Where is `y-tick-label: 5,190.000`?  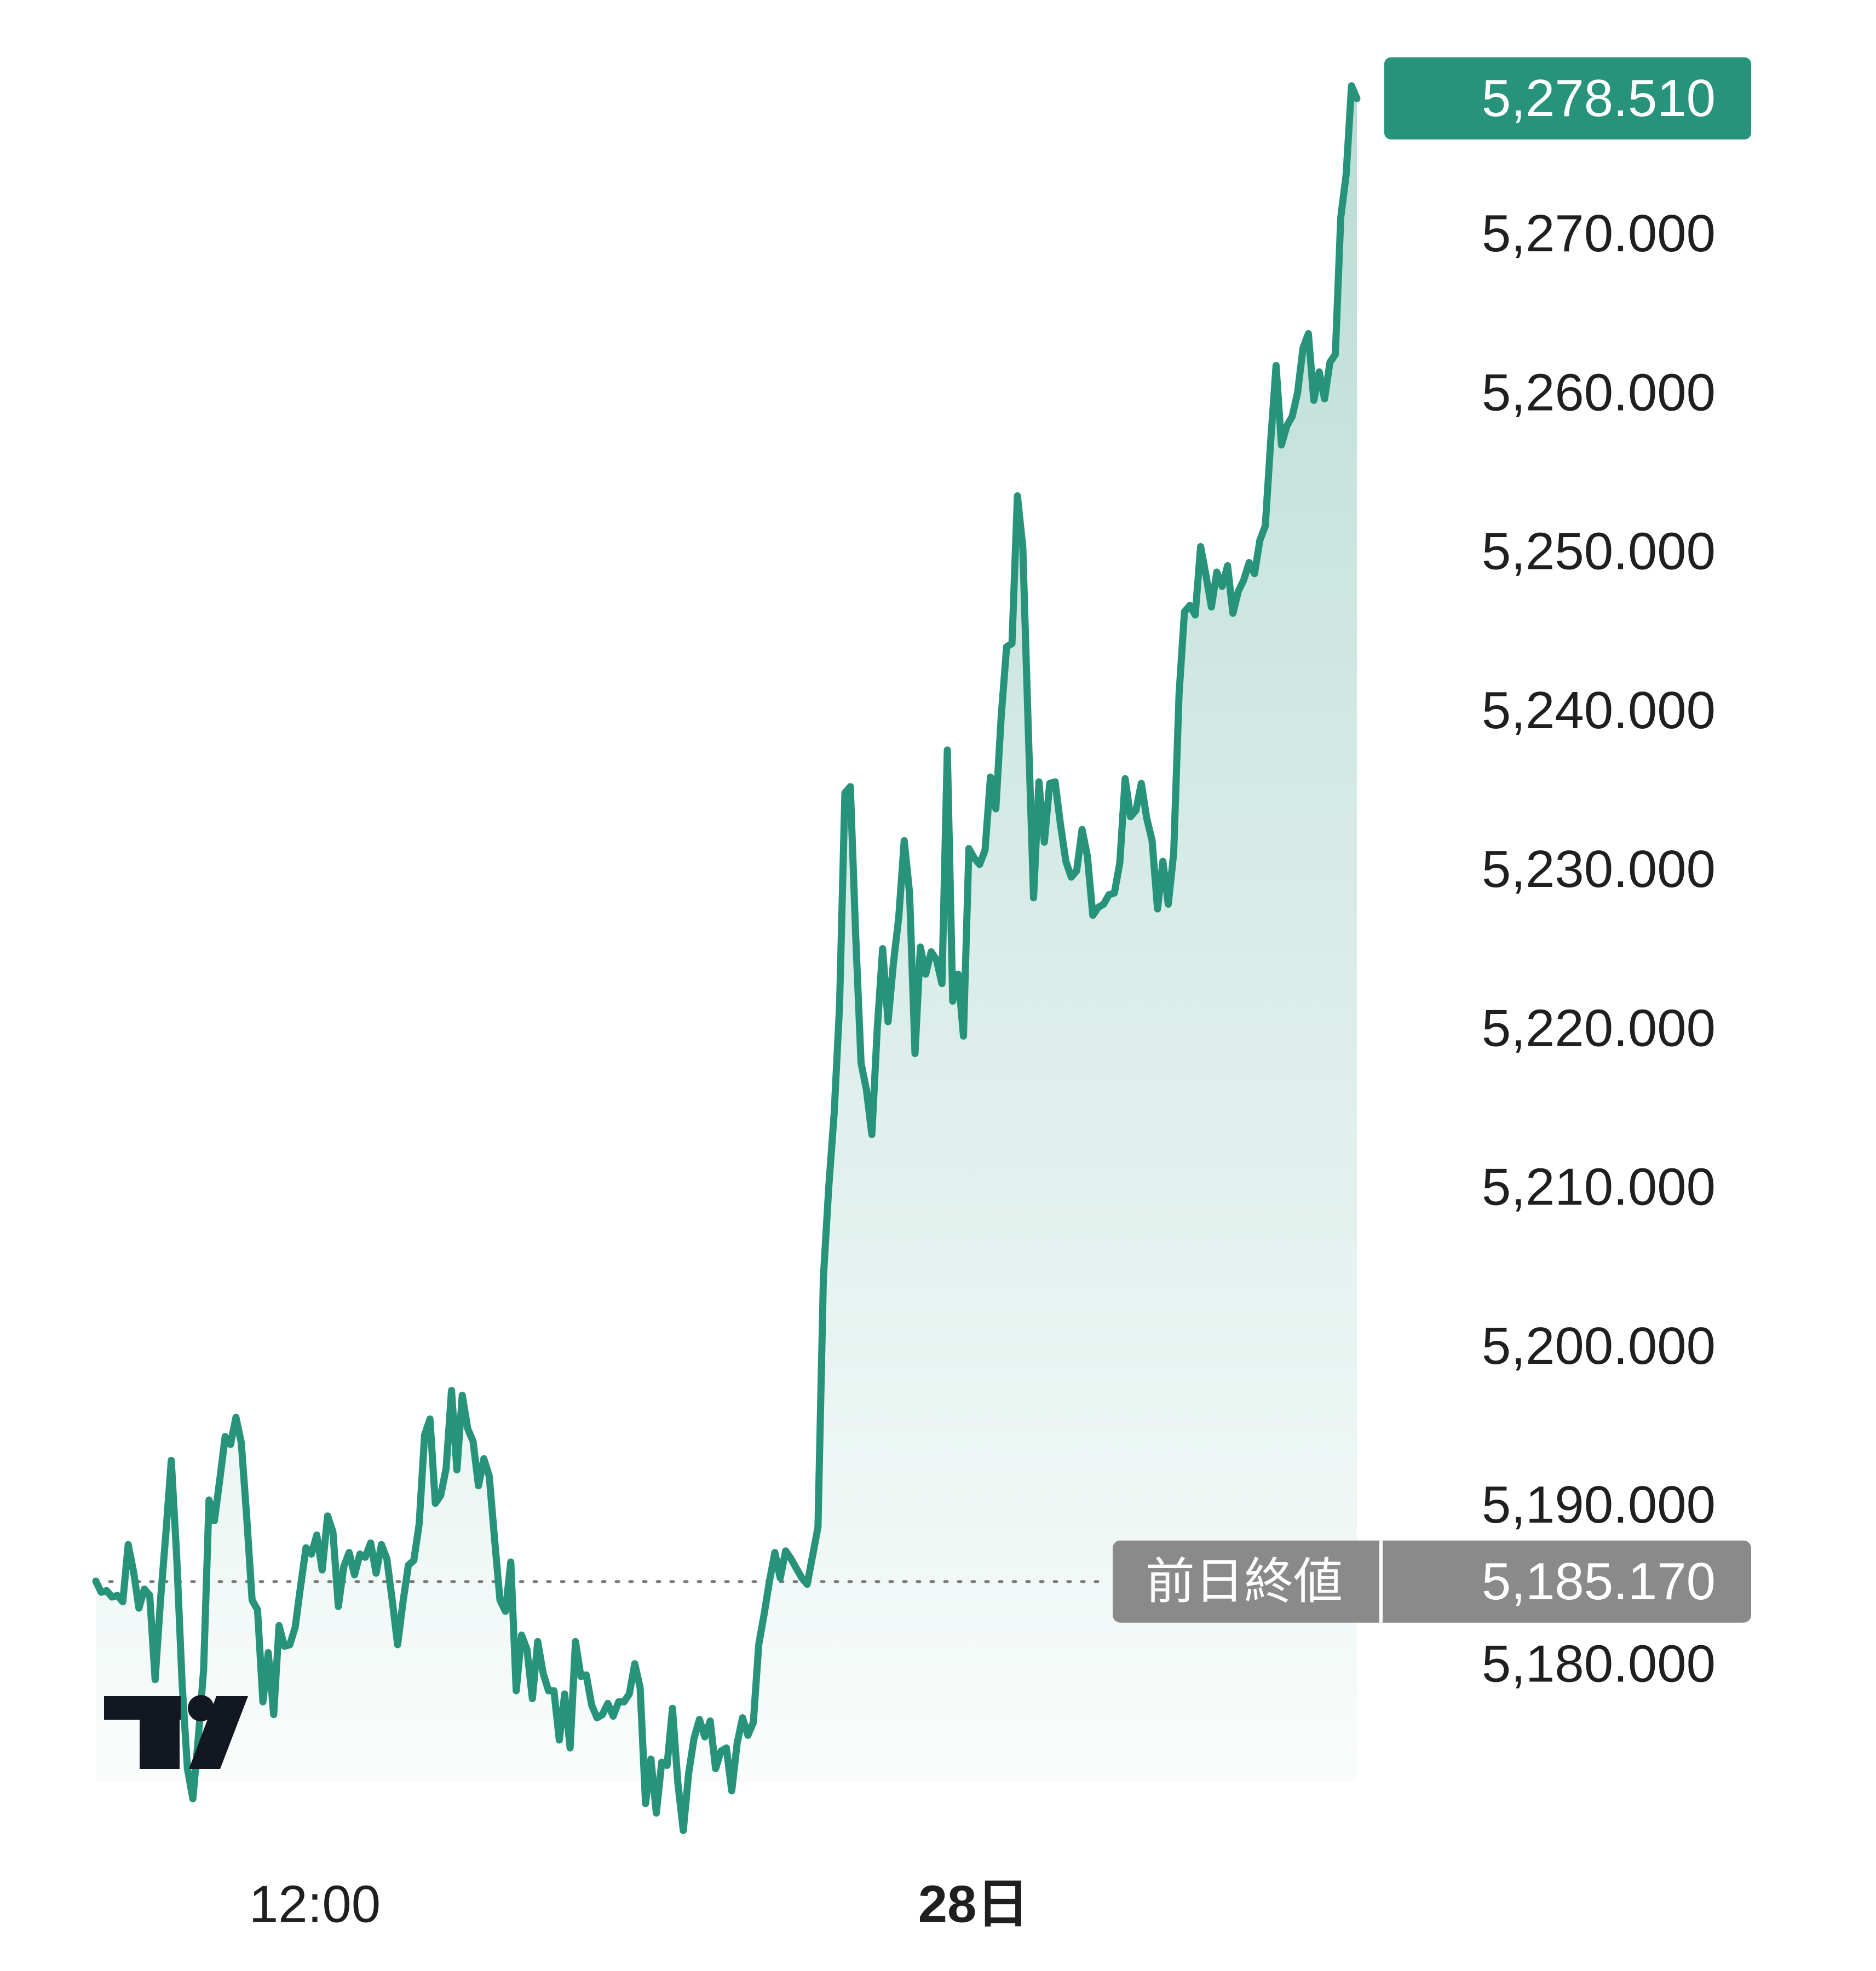 y-tick-label: 5,190.000 is located at coordinates (1599, 1505).